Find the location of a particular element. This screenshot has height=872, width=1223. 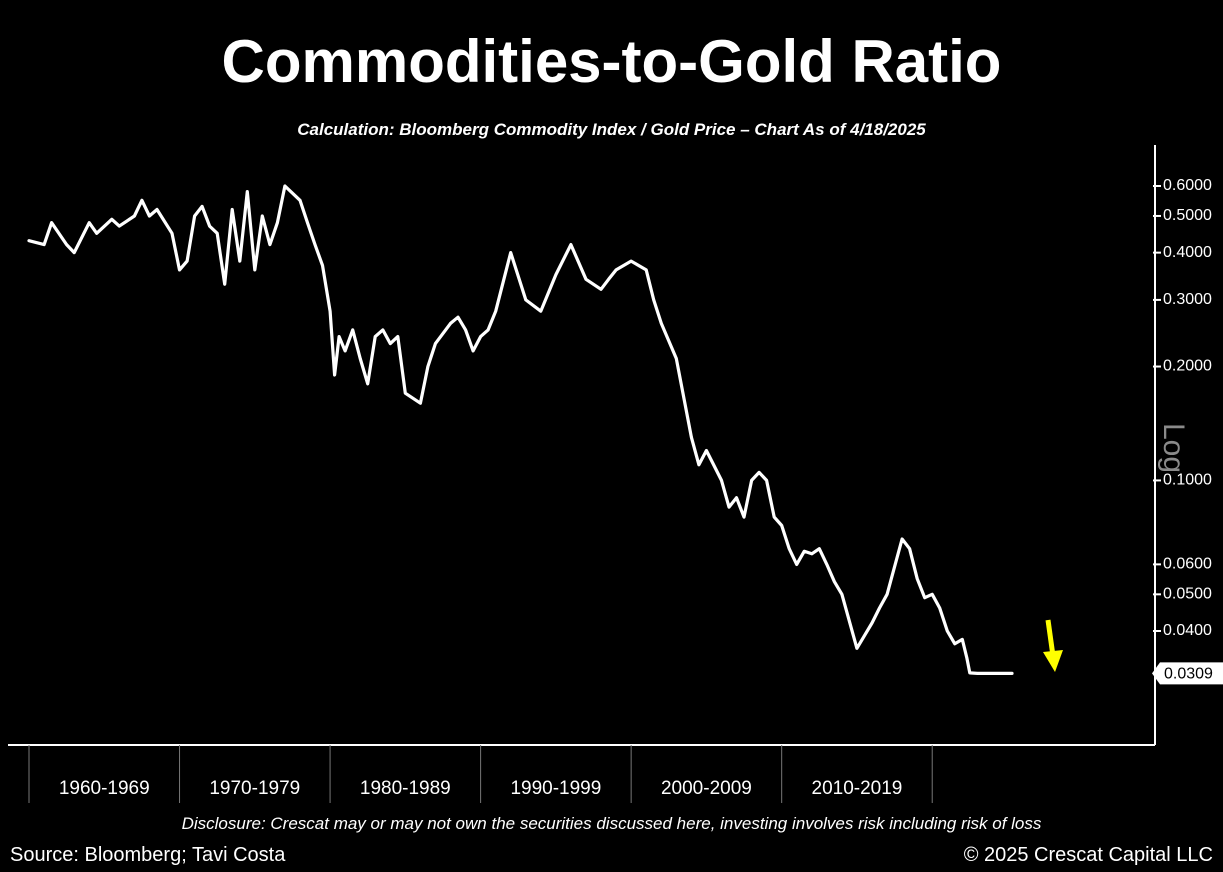

y-tick-label: 0.6000 is located at coordinates (1187, 185).